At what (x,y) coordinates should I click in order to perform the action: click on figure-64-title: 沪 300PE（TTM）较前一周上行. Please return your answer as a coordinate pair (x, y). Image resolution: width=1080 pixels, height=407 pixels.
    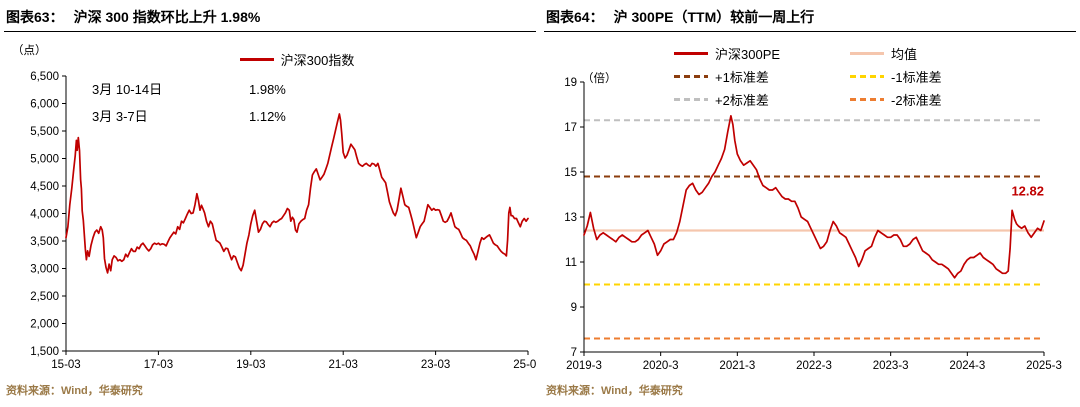
    Looking at the image, I should click on (714, 17).